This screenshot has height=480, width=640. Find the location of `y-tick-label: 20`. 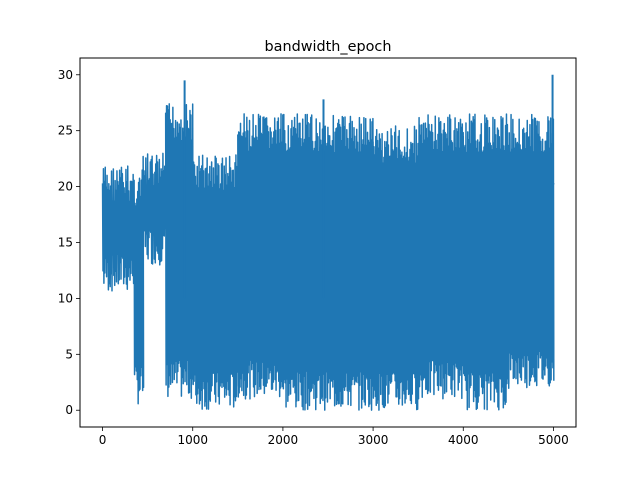

y-tick-label: 20 is located at coordinates (65, 187).